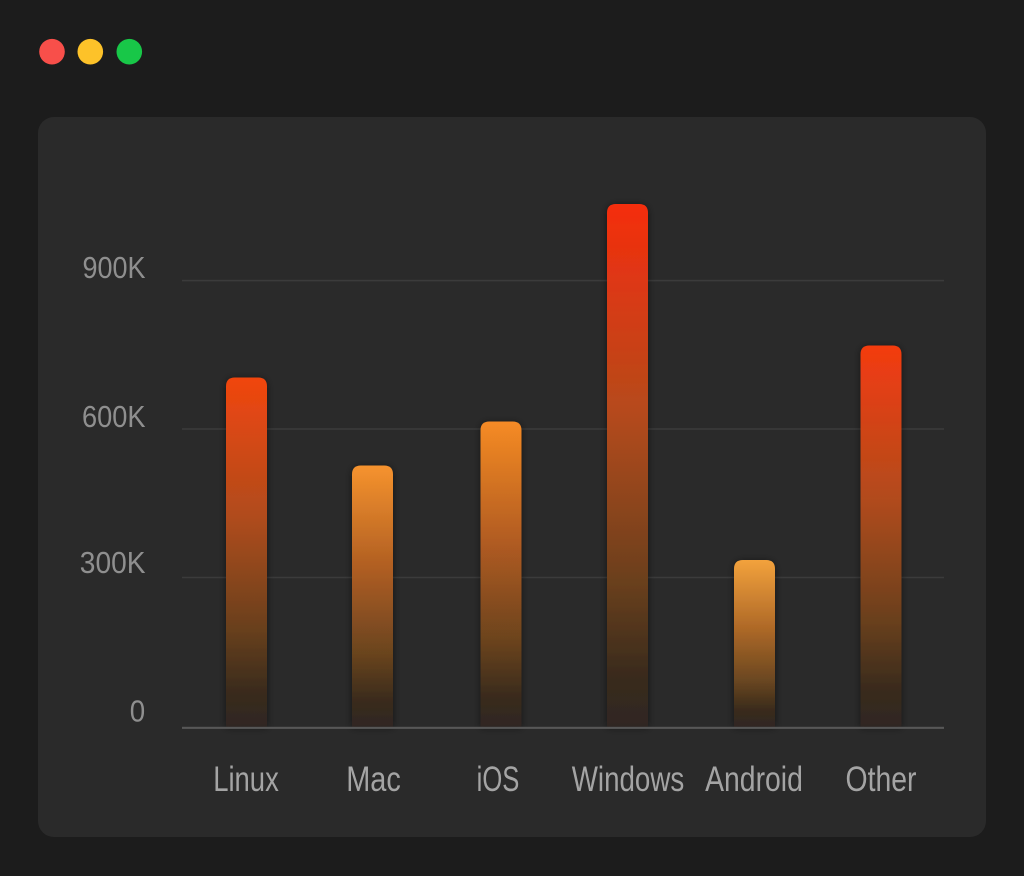 Image resolution: width=1024 pixels, height=876 pixels. I want to click on svg-text: Other, so click(881, 779).